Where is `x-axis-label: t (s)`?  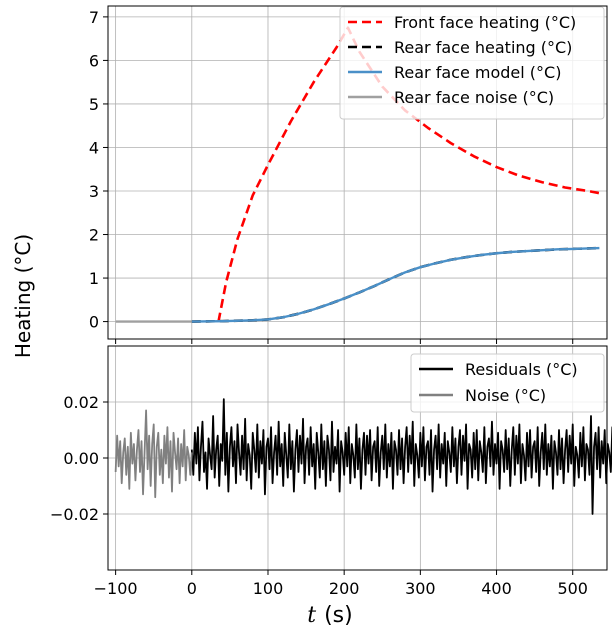 x-axis-label: t (s) is located at coordinates (329, 615).